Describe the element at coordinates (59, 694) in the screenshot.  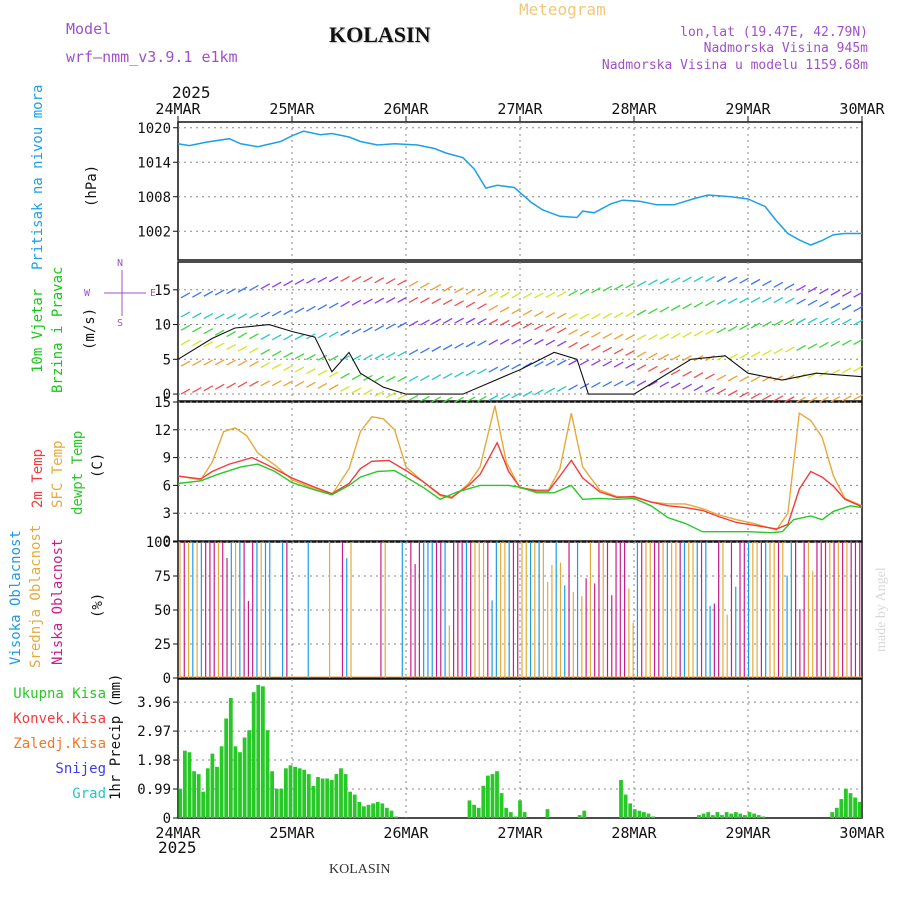
I see `legend-total-rain: Ukupna Kisa` at that location.